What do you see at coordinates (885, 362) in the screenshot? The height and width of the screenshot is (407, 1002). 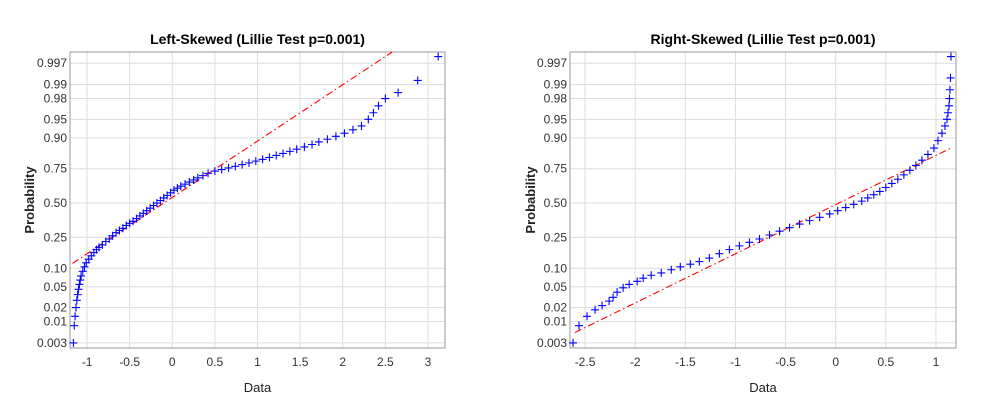 I see `x-tick-label: 0.5` at bounding box center [885, 362].